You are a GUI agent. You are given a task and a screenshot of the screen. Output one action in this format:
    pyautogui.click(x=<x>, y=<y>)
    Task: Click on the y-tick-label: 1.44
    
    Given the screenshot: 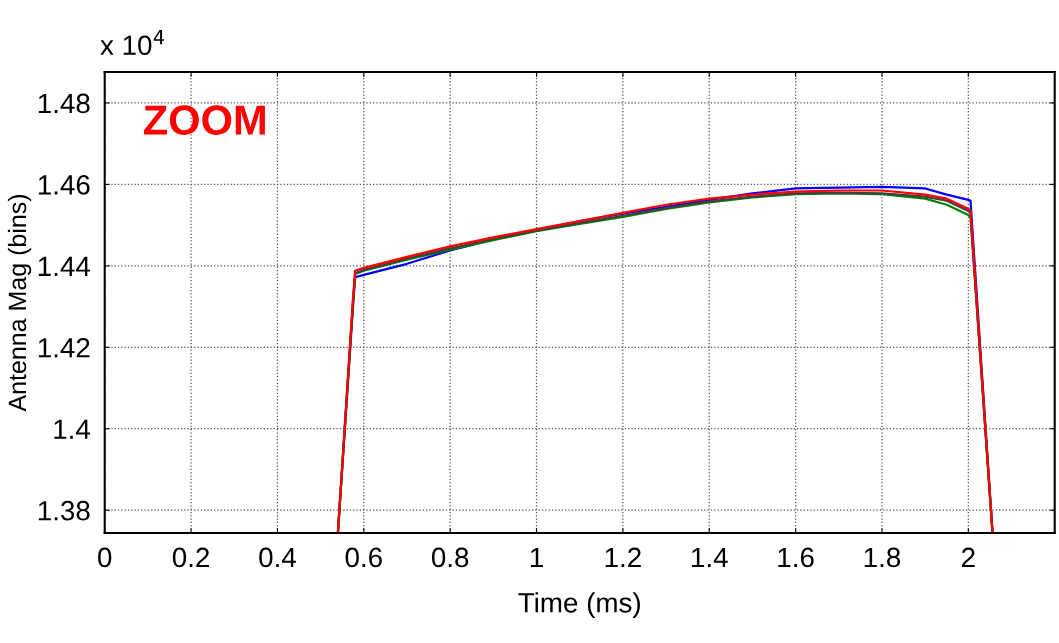 What is the action you would take?
    pyautogui.click(x=64, y=266)
    